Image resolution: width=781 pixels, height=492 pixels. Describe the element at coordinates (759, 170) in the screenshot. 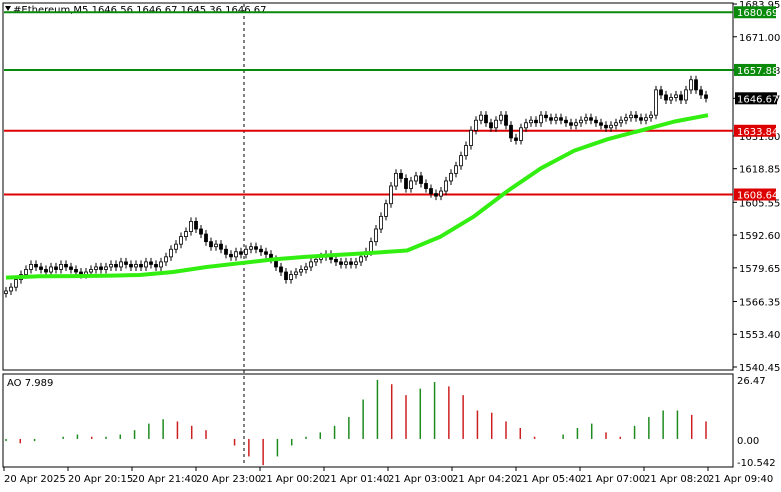

I see `price-tick-label: 1618.85` at that location.